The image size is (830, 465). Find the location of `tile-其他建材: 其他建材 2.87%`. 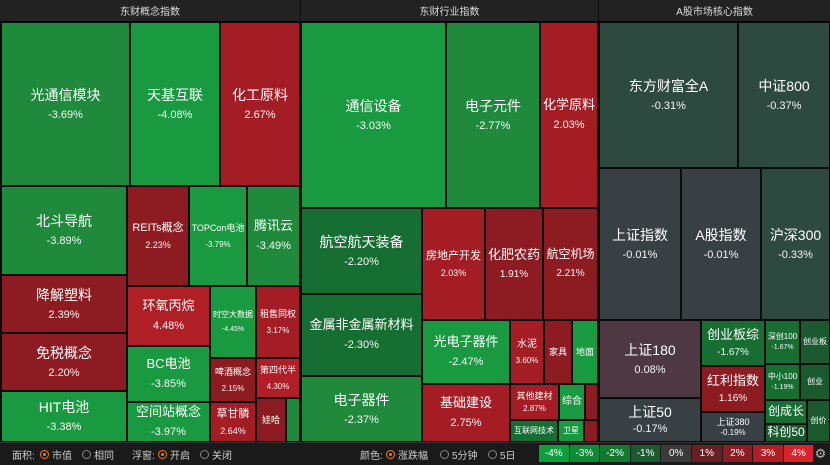

tile-其他建材: 其他建材 2.87% is located at coordinates (534, 402).